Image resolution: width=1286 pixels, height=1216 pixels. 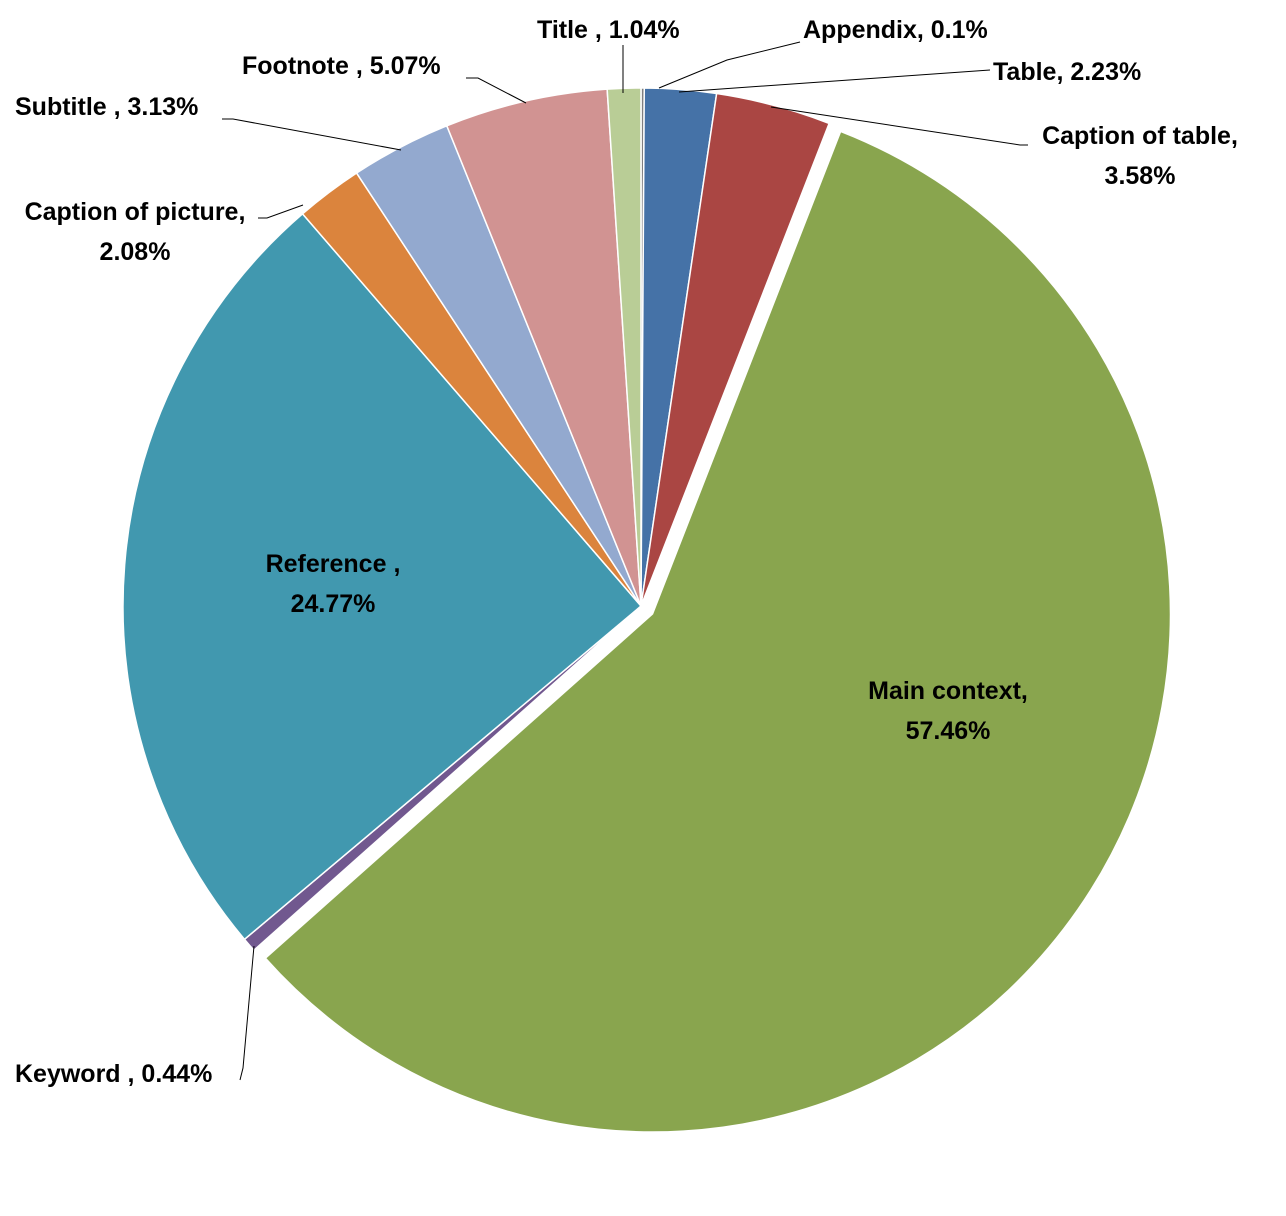 I want to click on leader-table, so click(x=834, y=81).